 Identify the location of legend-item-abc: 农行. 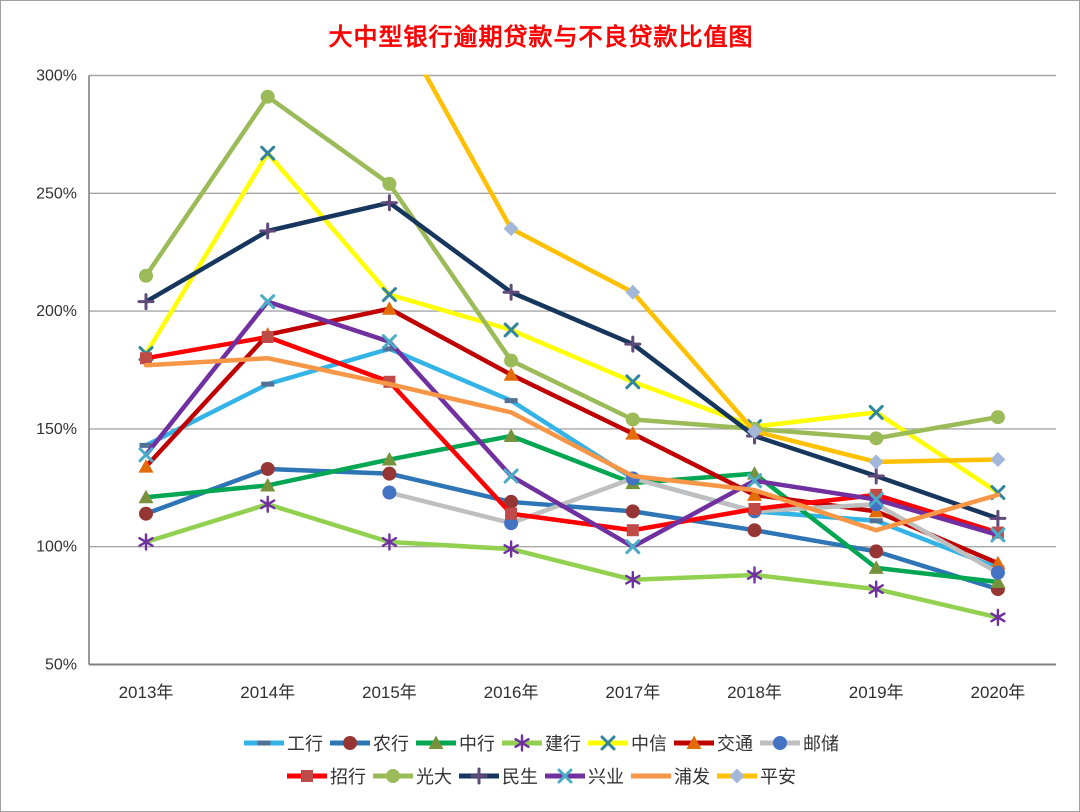
(369, 743).